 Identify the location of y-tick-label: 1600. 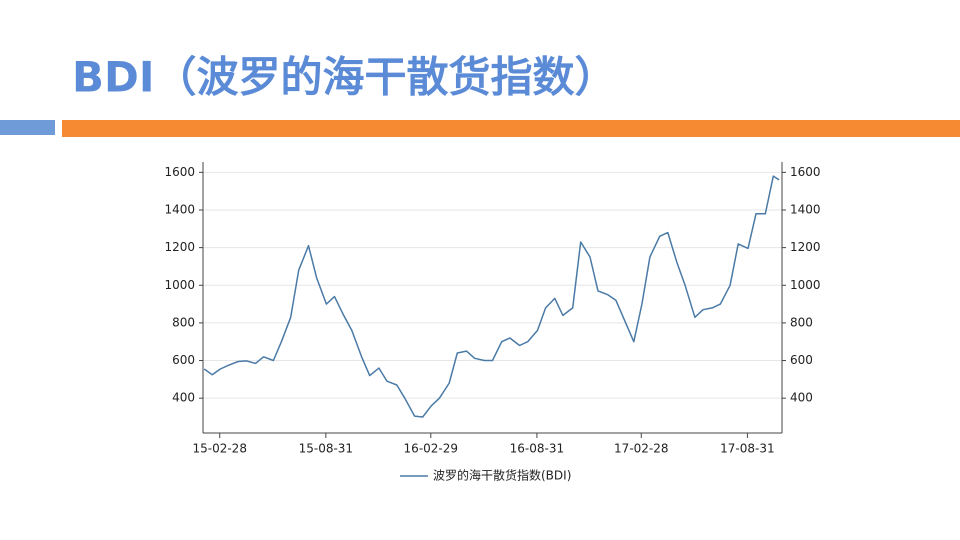
(179, 172).